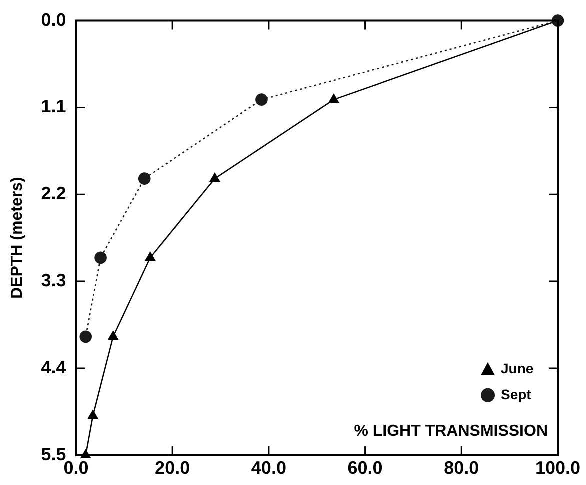 This screenshot has height=485, width=586. I want to click on x-axis-title: % LIGHT TRANSMISSION, so click(451, 431).